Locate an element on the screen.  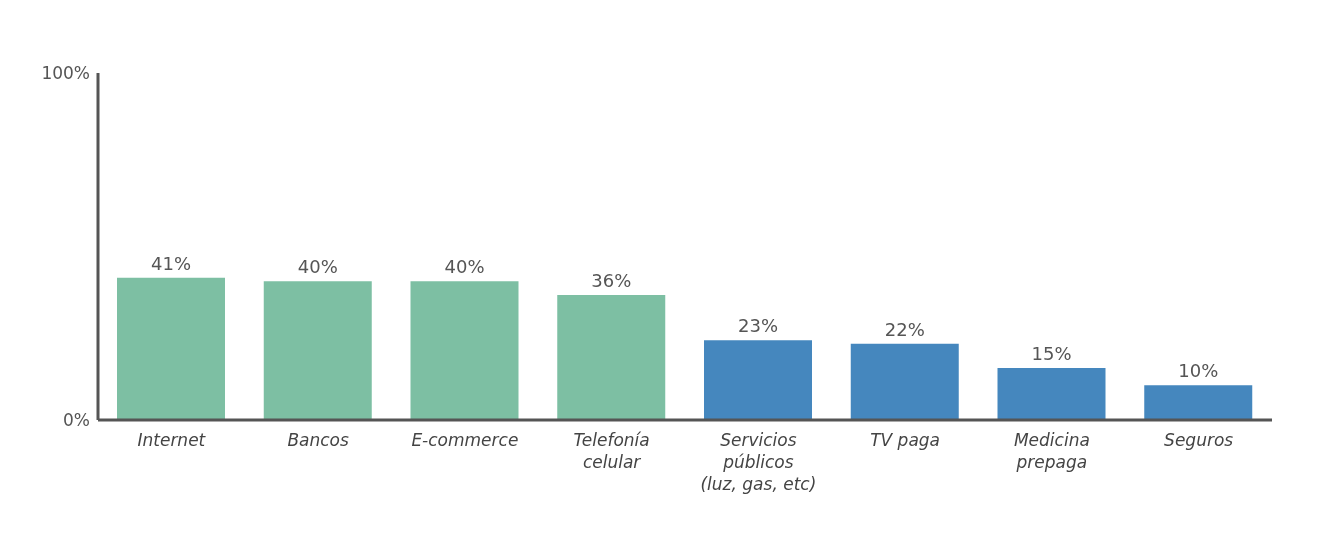
x-tick-label: Internet is located at coordinates (172, 440).